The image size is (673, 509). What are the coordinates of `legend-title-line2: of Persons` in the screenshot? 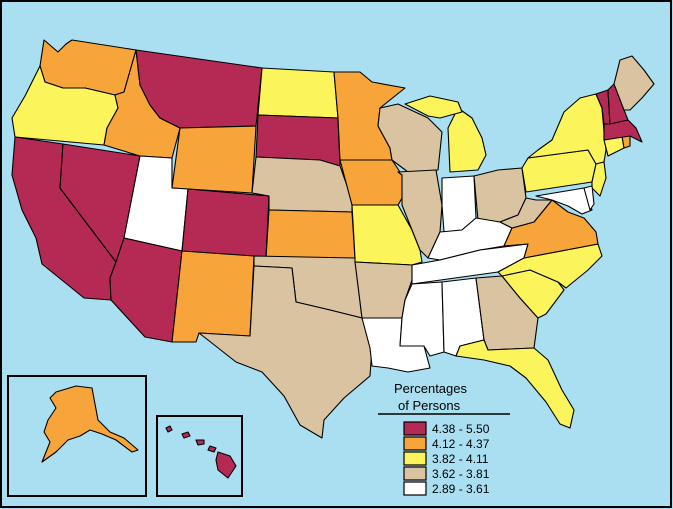 It's located at (429, 405).